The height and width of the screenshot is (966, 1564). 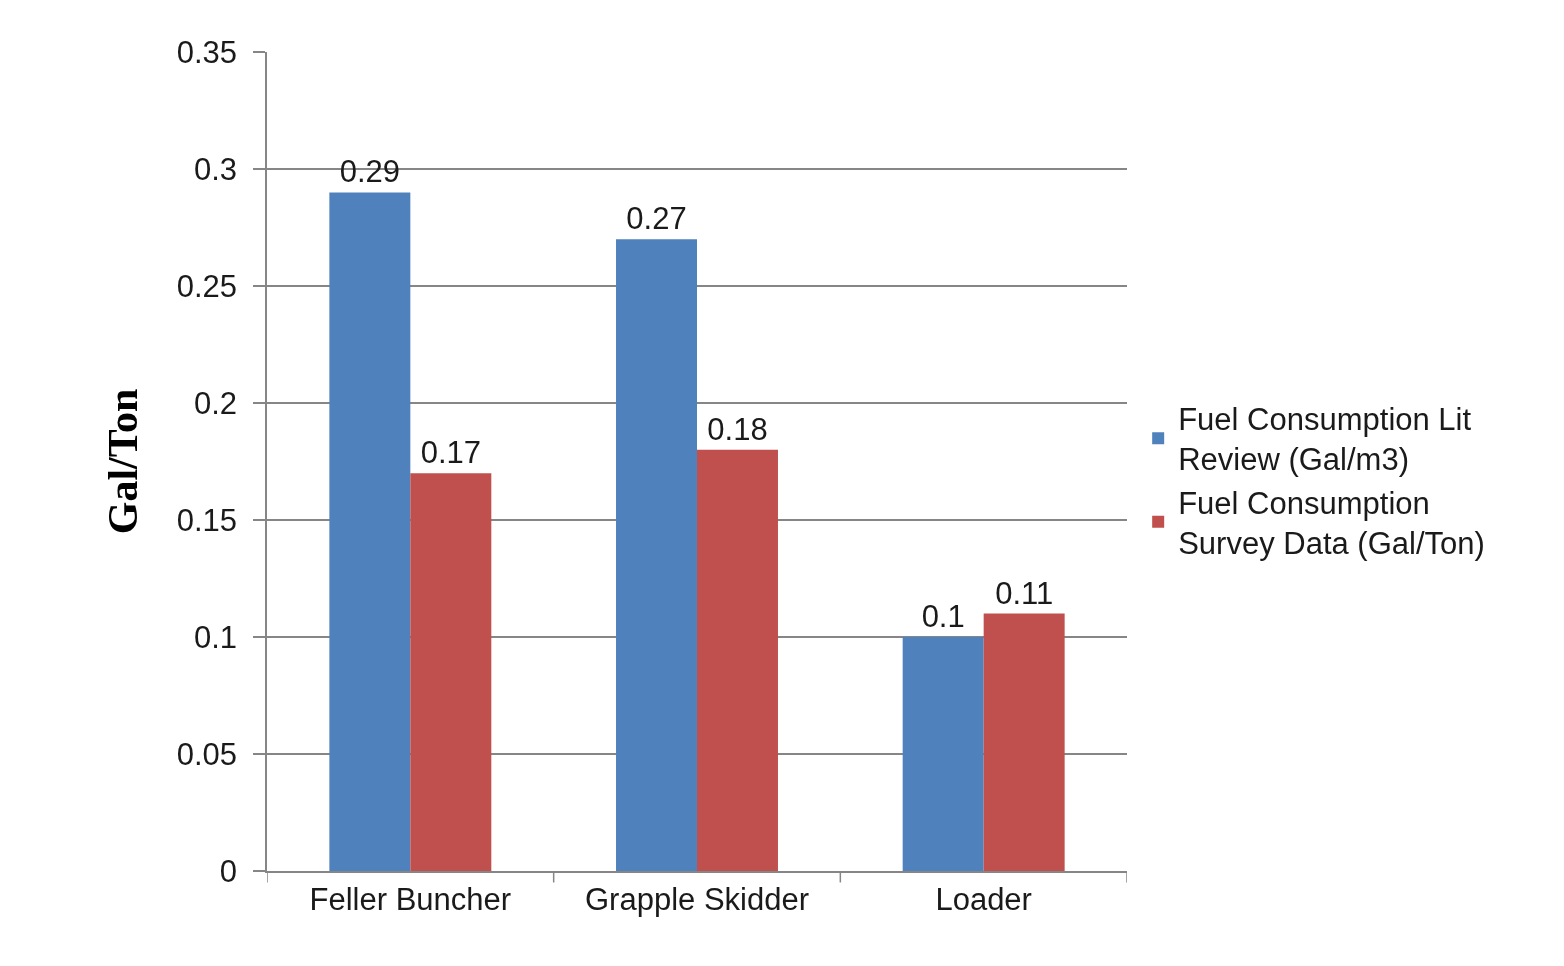 What do you see at coordinates (215, 403) in the screenshot?
I see `y-tick-label: 0.2` at bounding box center [215, 403].